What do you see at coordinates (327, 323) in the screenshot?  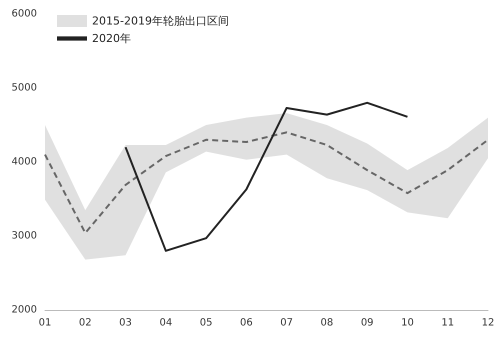 I see `x-tick-label: 08` at bounding box center [327, 323].